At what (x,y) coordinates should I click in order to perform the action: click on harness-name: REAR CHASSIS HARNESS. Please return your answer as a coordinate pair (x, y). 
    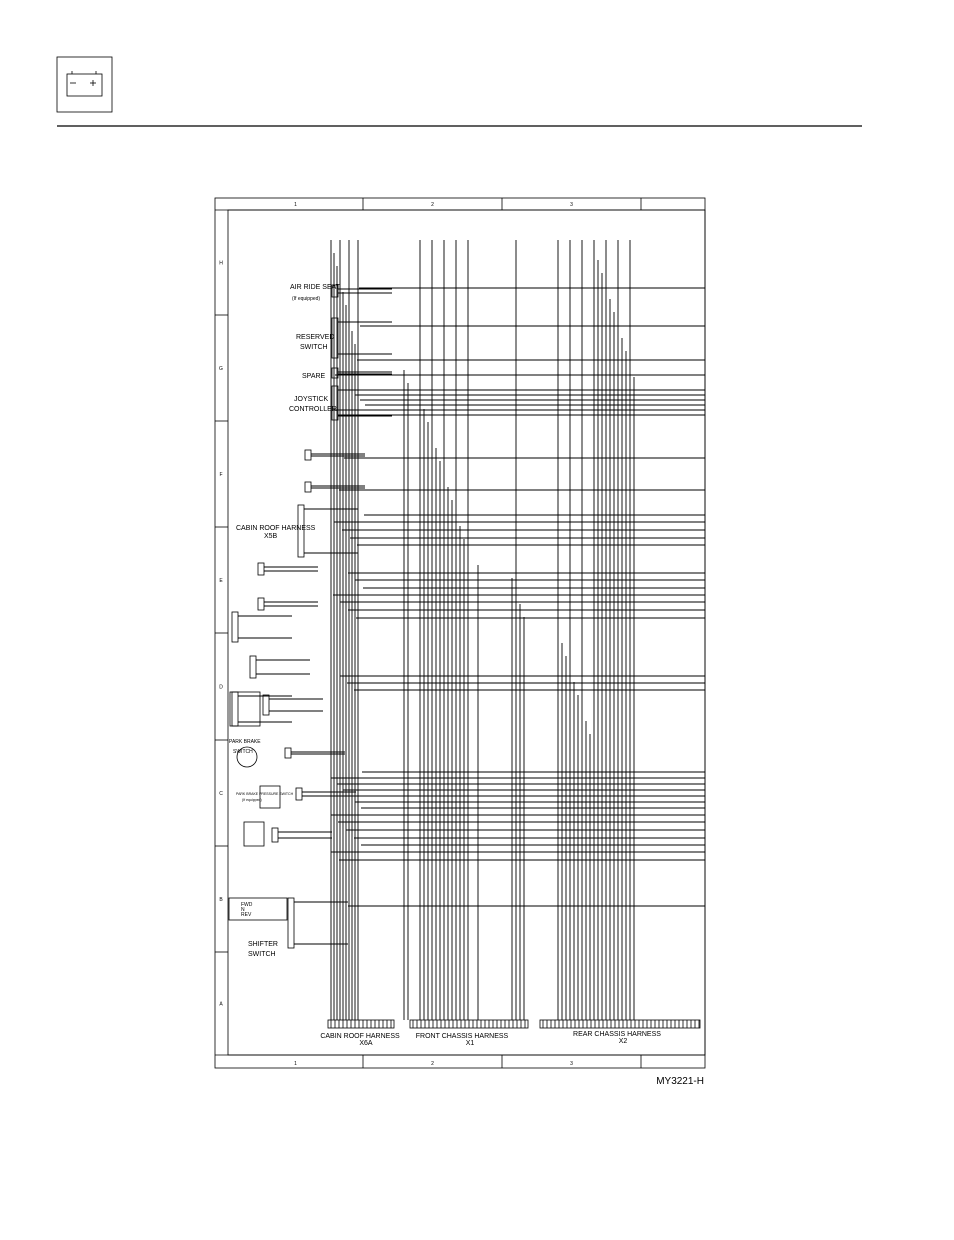
    Looking at the image, I should click on (617, 1034).